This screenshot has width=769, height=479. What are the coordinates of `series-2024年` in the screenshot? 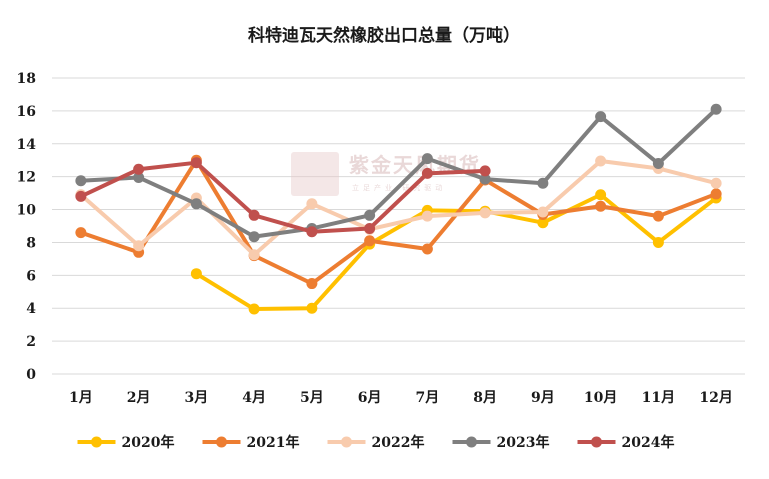 It's located at (283, 197).